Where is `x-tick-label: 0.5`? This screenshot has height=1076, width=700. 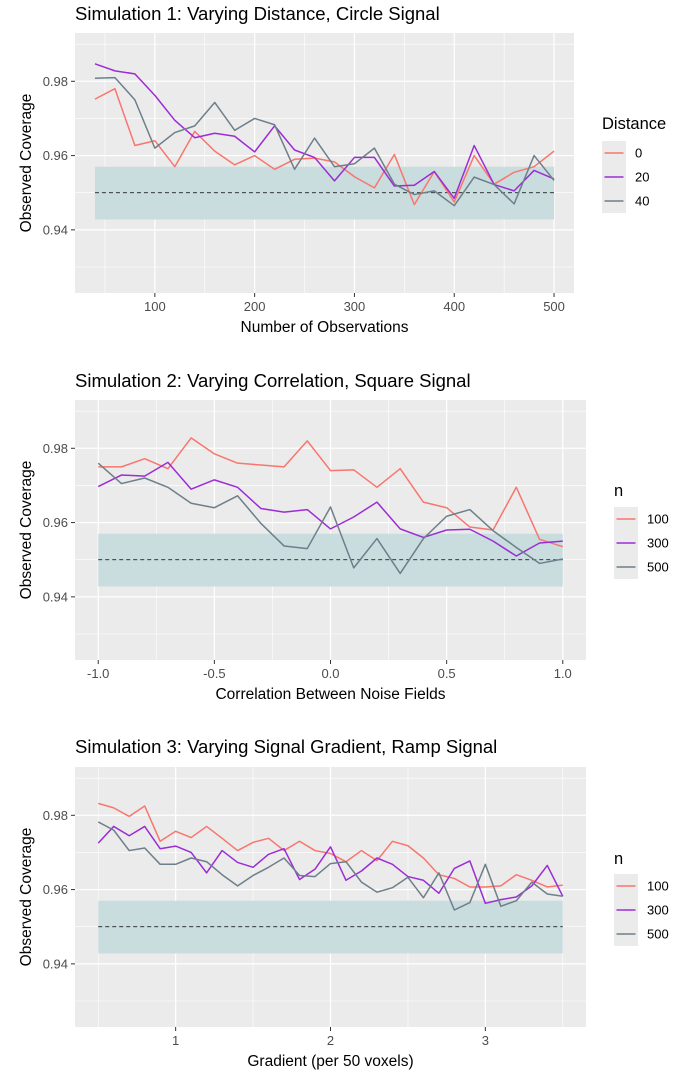 x-tick-label: 0.5 is located at coordinates (447, 673).